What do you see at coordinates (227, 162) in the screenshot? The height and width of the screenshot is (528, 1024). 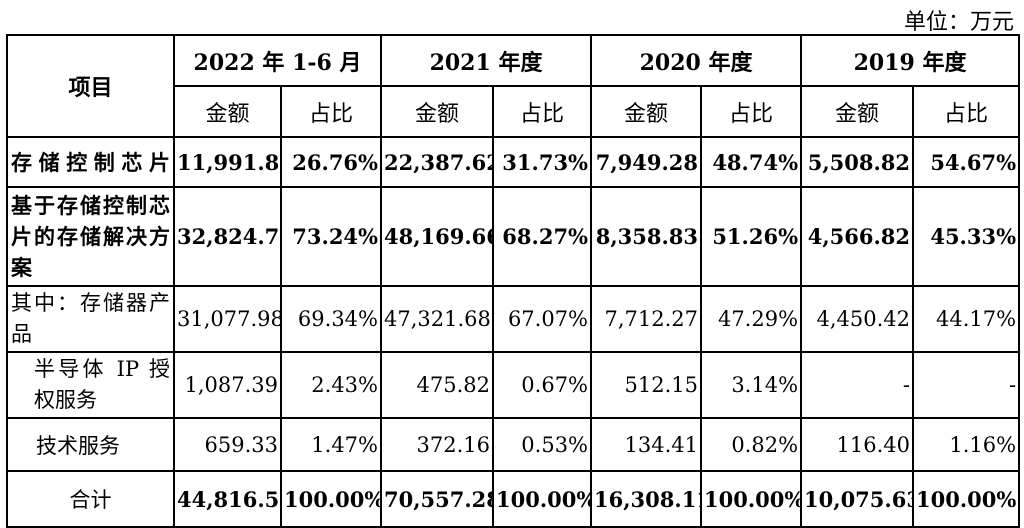 I see `cell-value: 11,991.83` at bounding box center [227, 162].